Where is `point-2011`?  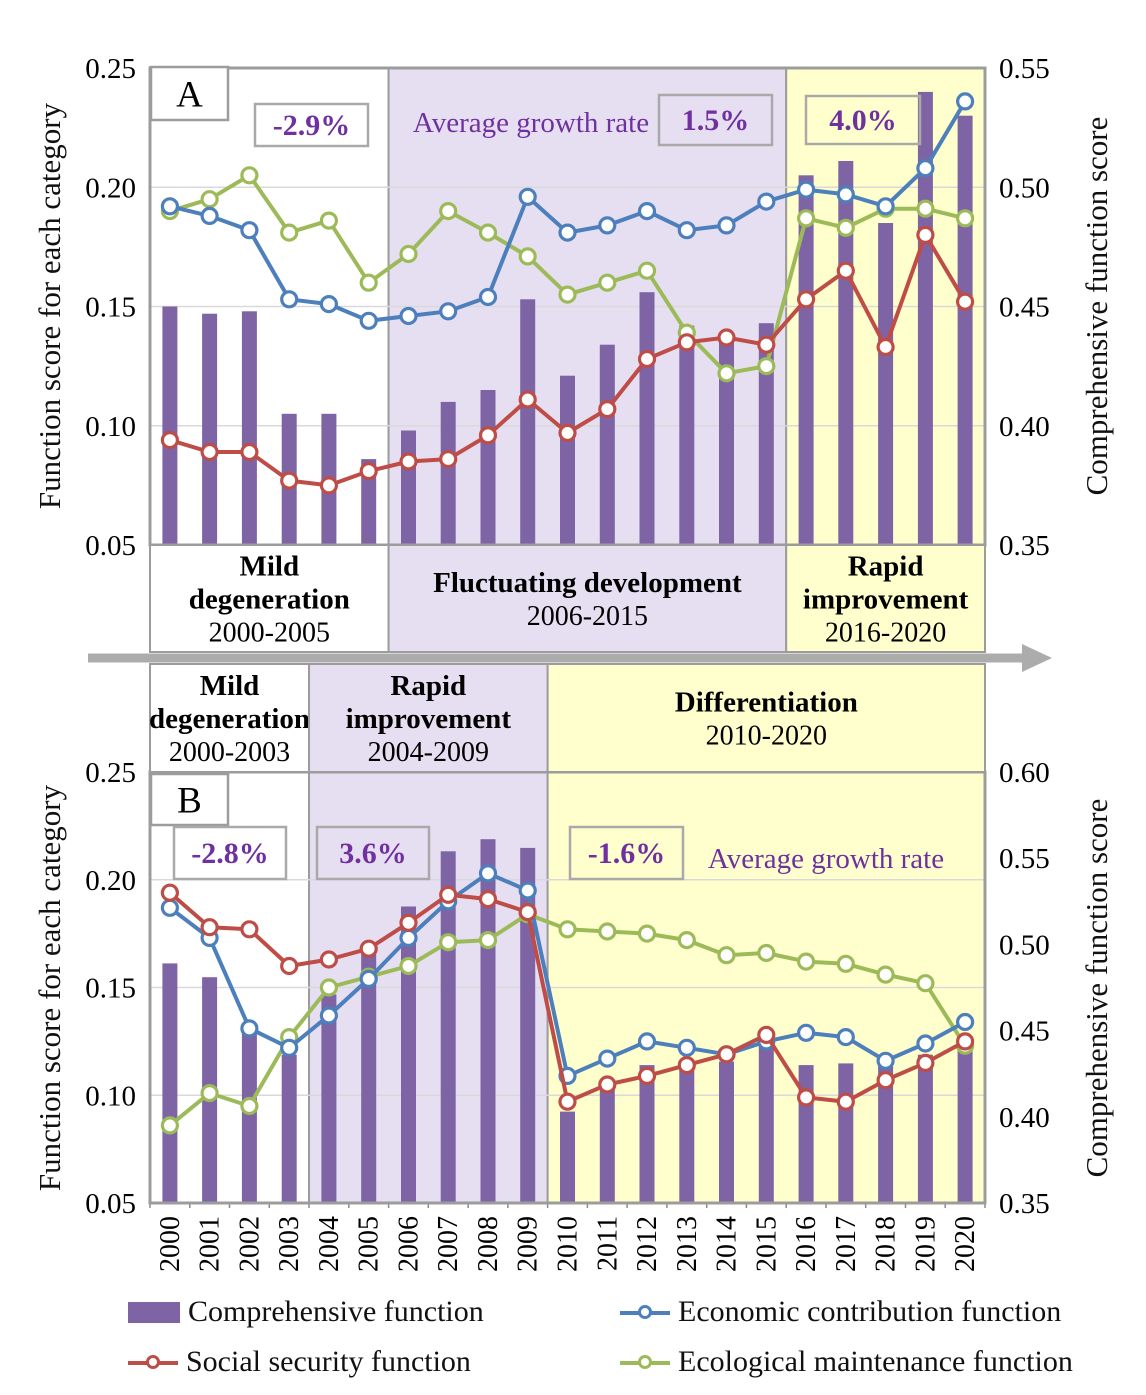
point-2011 is located at coordinates (607, 225).